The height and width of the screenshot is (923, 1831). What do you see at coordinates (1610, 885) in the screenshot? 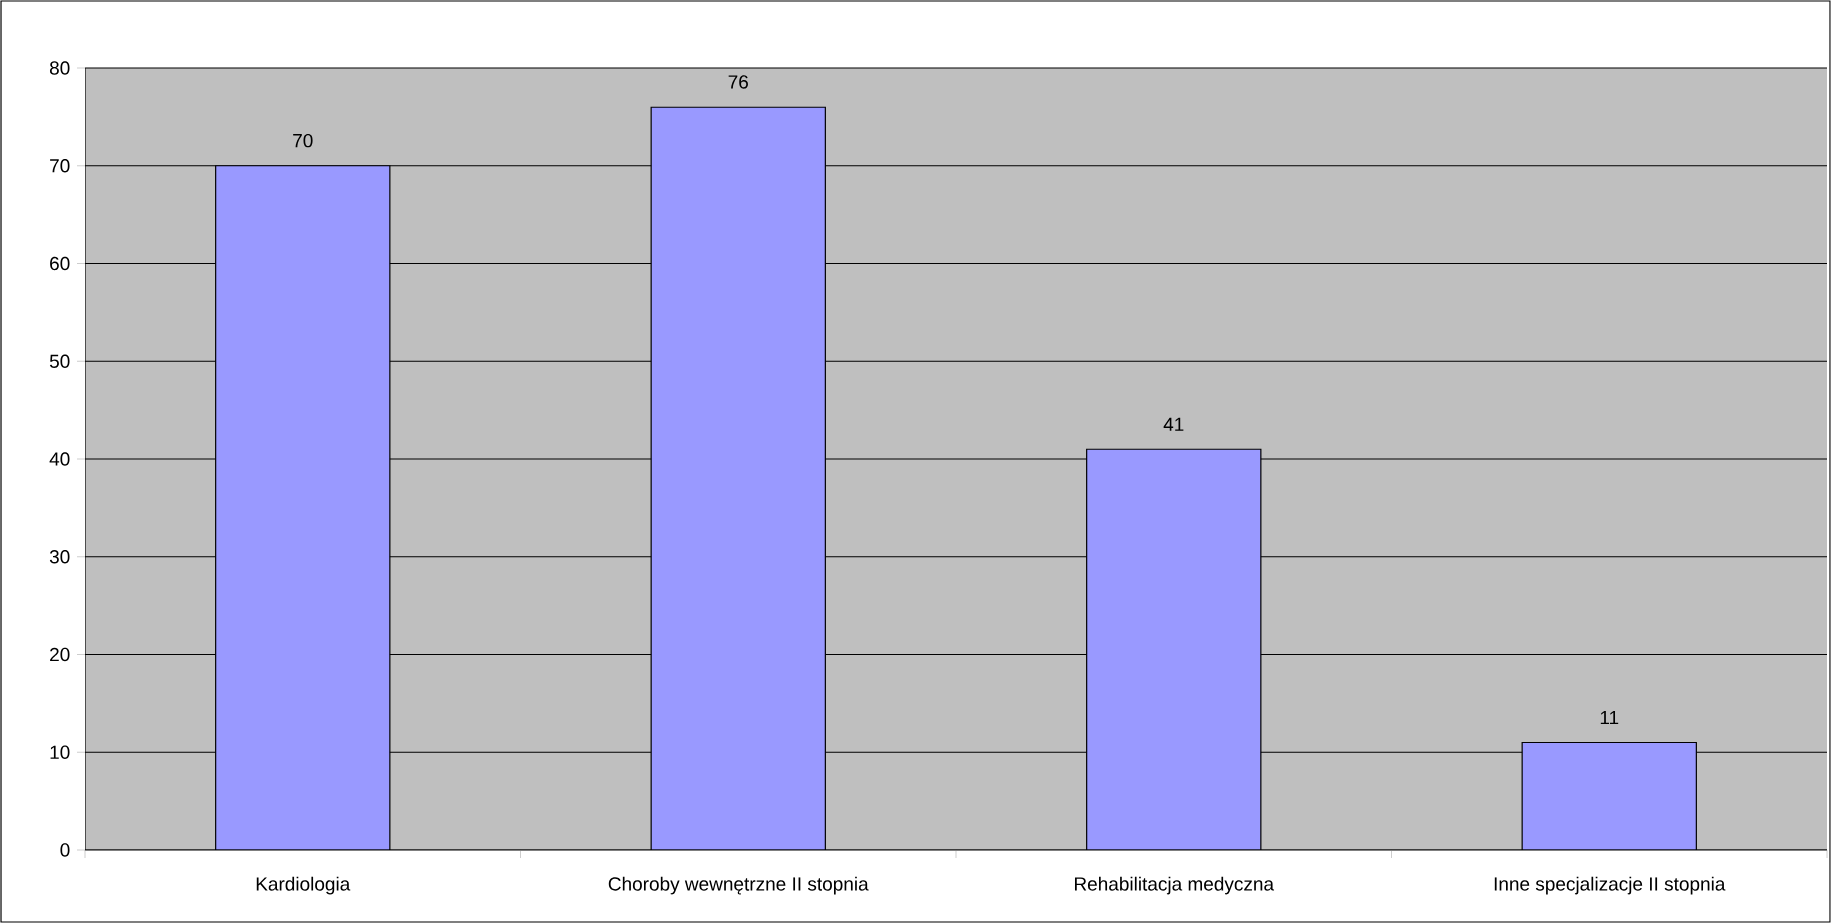
I see `x-tick-label: Inne specjalizacje II stopnia` at bounding box center [1610, 885].